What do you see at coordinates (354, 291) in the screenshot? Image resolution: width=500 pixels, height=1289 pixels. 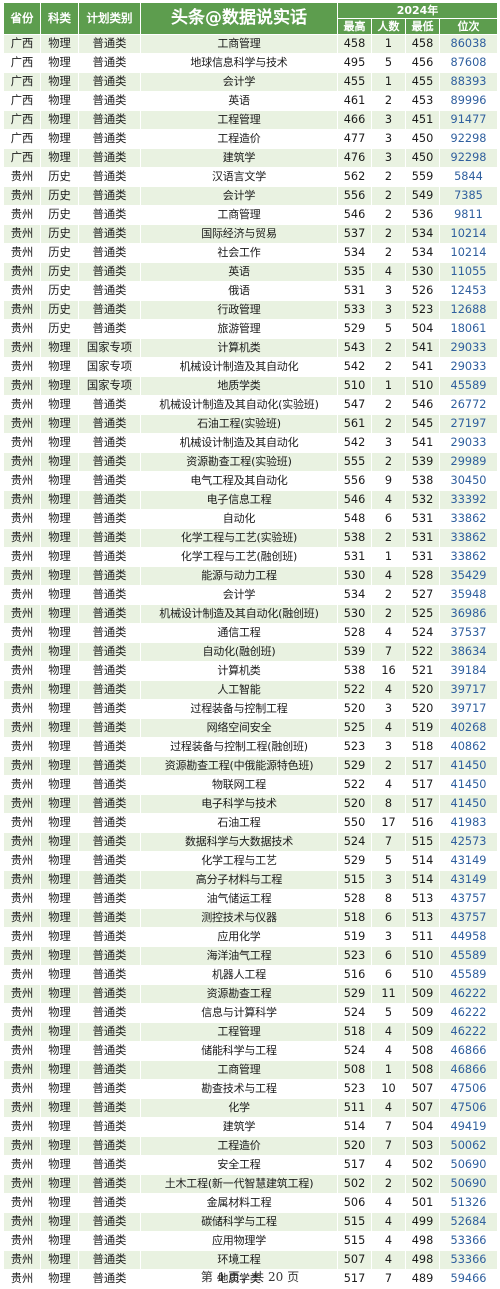 I see `max-score-cell: 531` at bounding box center [354, 291].